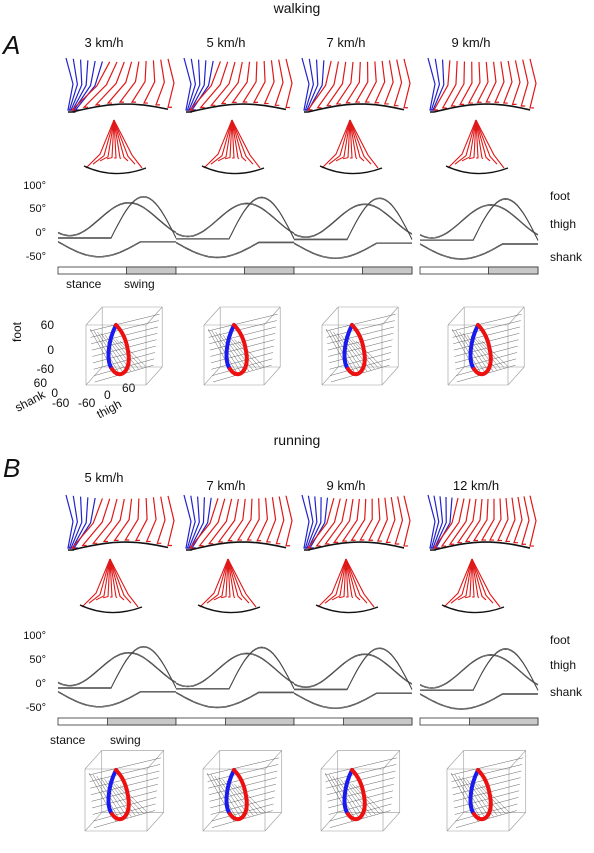  What do you see at coordinates (354, 108) in the screenshot?
I see `walking-3-toe-path` at bounding box center [354, 108].